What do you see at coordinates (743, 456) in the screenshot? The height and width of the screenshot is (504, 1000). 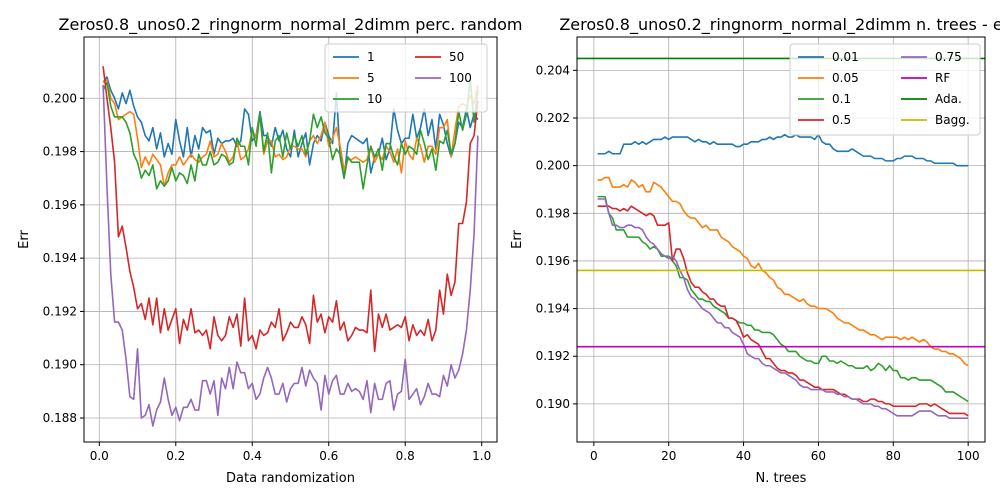 I see `x-tick-label: 40` at bounding box center [743, 456].